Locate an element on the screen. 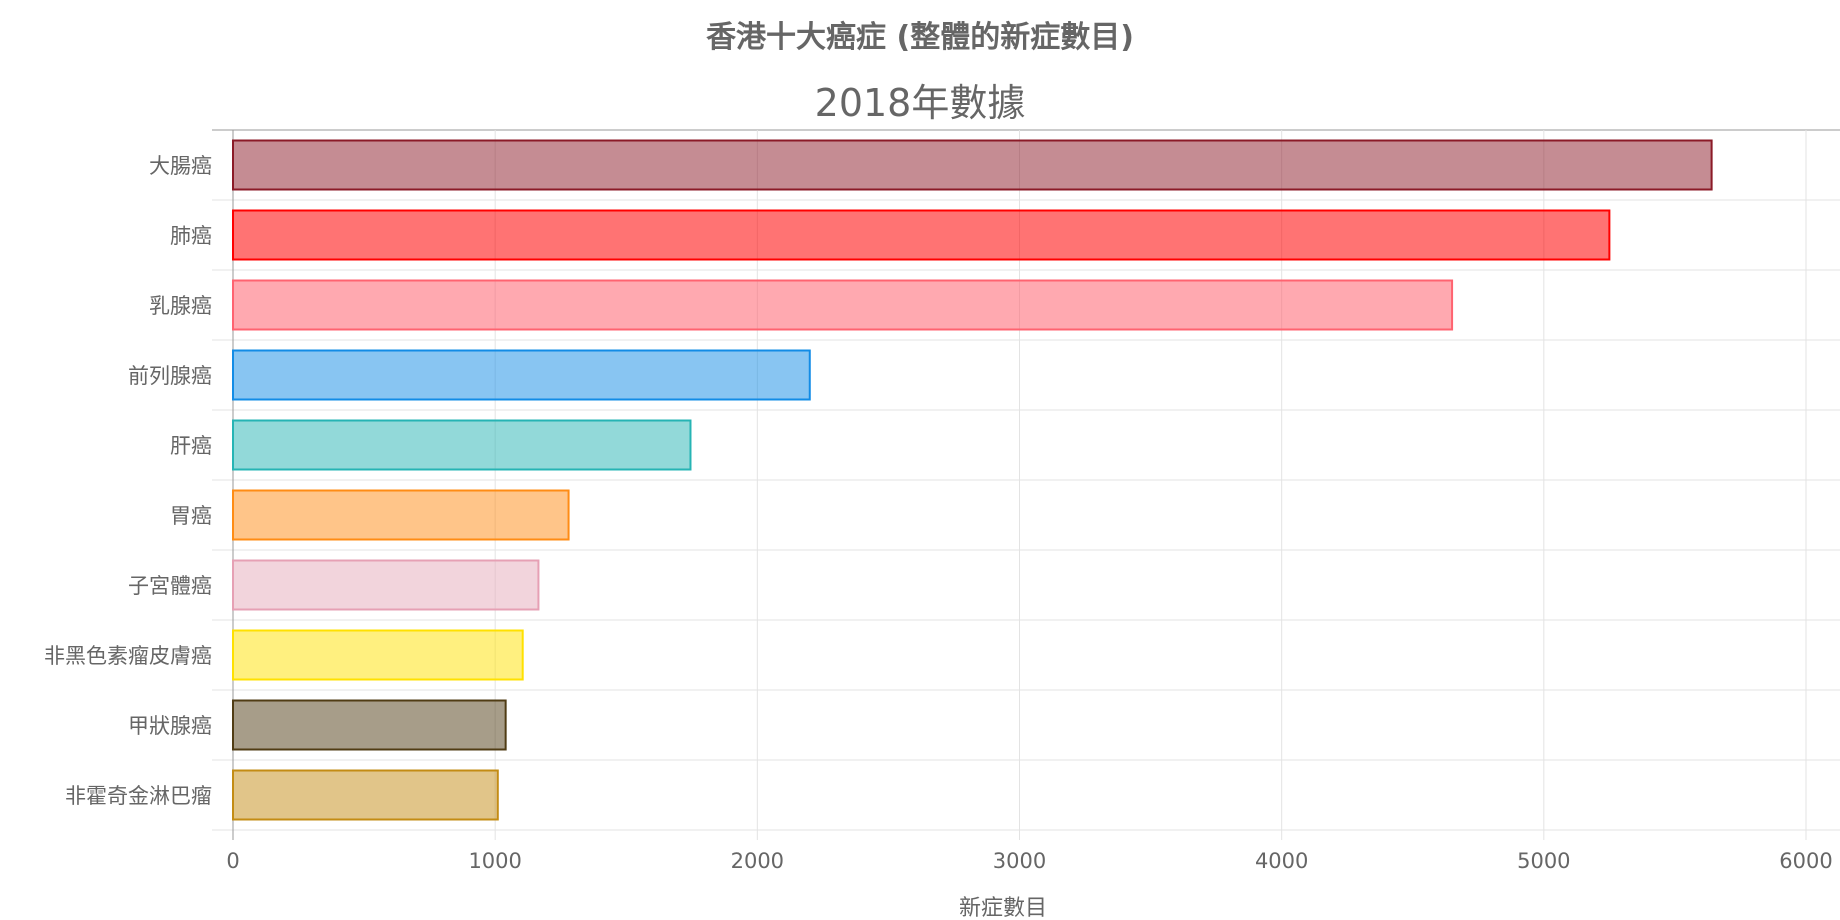  x-axis-title: 新症數目 is located at coordinates (1003, 908).